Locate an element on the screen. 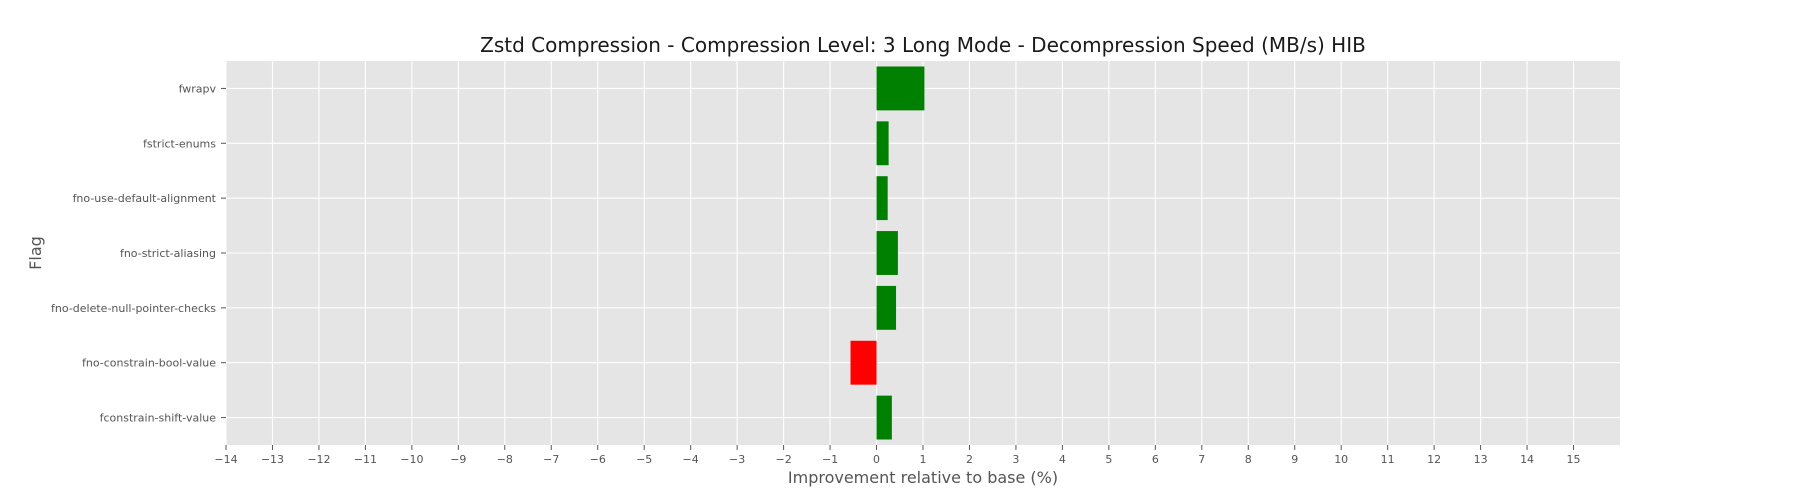  x-tick-label: −2 is located at coordinates (783, 459).